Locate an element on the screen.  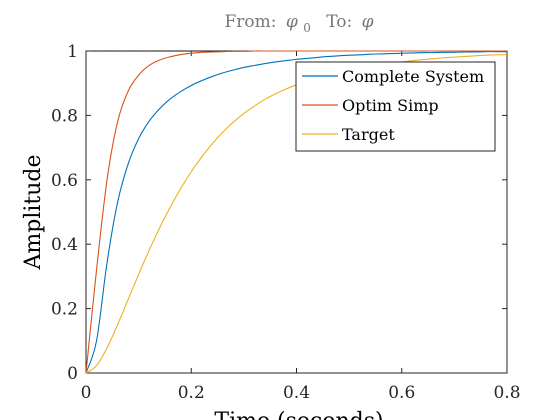
legend-label-complete-system: Complete System is located at coordinates (413, 76).